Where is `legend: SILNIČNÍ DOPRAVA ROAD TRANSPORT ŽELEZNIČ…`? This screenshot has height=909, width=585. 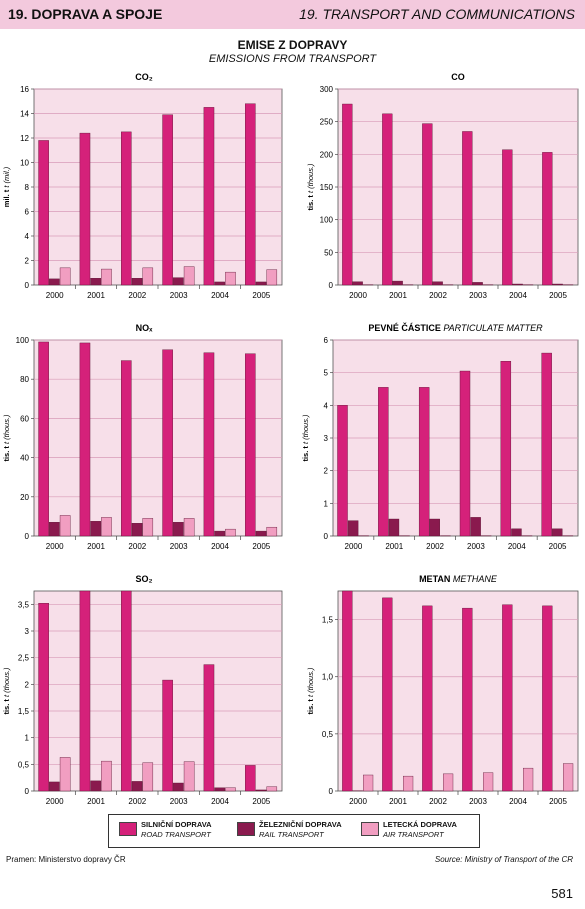 legend: SILNIČNÍ DOPRAVA ROAD TRANSPORT ŽELEZNIČ… is located at coordinates (294, 831).